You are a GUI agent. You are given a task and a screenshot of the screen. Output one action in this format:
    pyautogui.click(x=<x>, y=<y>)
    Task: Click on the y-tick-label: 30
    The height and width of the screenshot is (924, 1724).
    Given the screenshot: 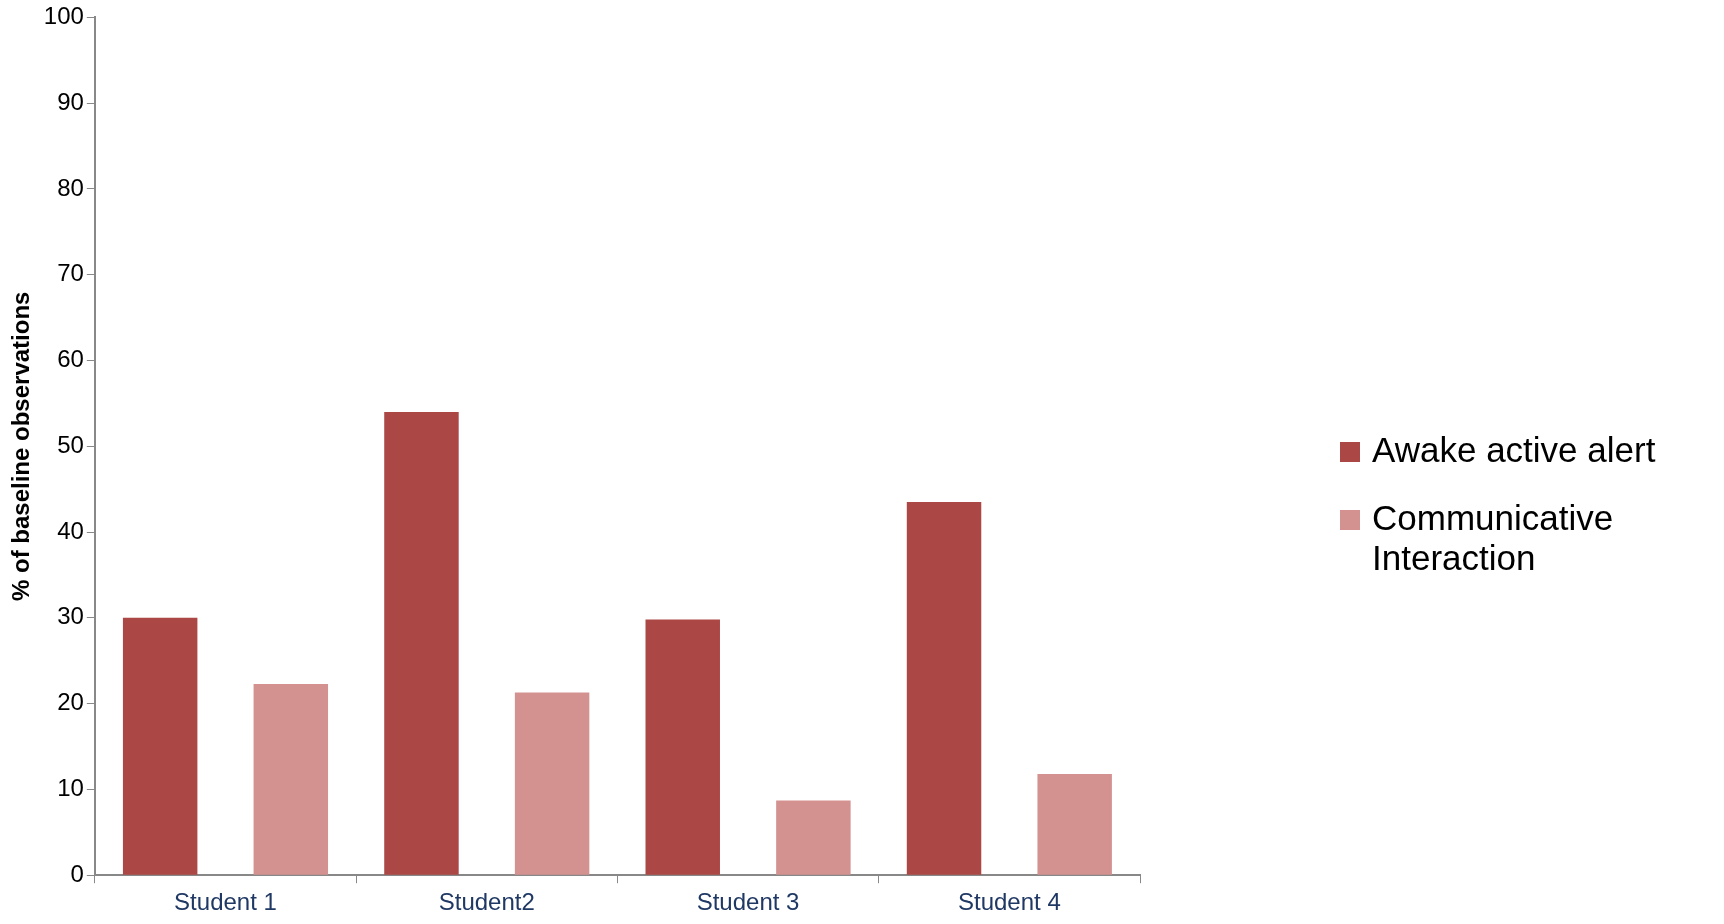 What is the action you would take?
    pyautogui.click(x=70, y=616)
    